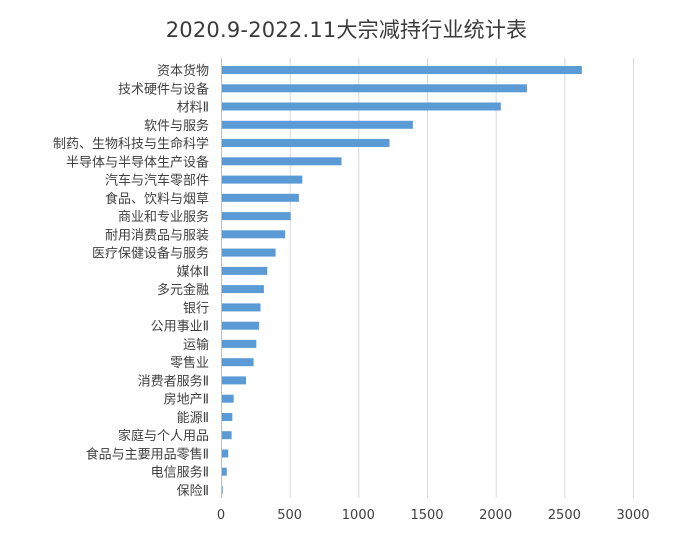  What do you see at coordinates (189, 363) in the screenshot?
I see `category-label-16: 零售业` at bounding box center [189, 363].